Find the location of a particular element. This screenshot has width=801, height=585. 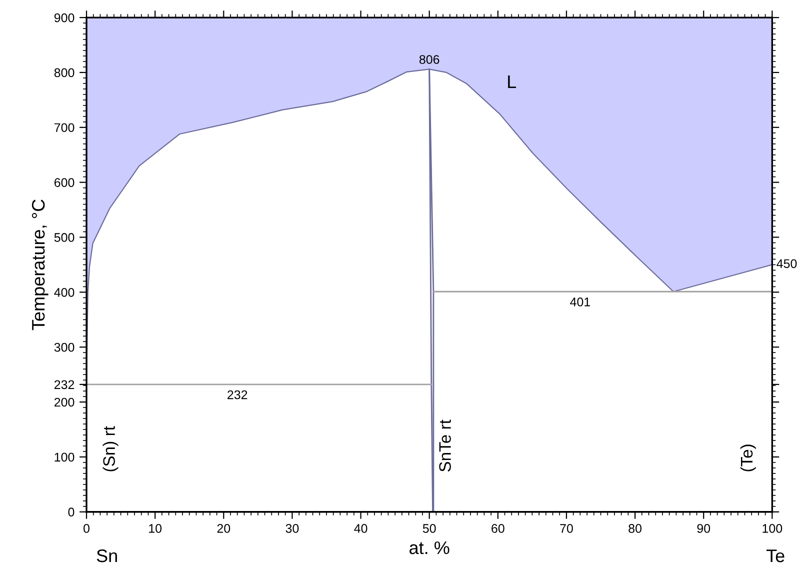

y-axis-title: Temperature, °C is located at coordinates (40, 265).